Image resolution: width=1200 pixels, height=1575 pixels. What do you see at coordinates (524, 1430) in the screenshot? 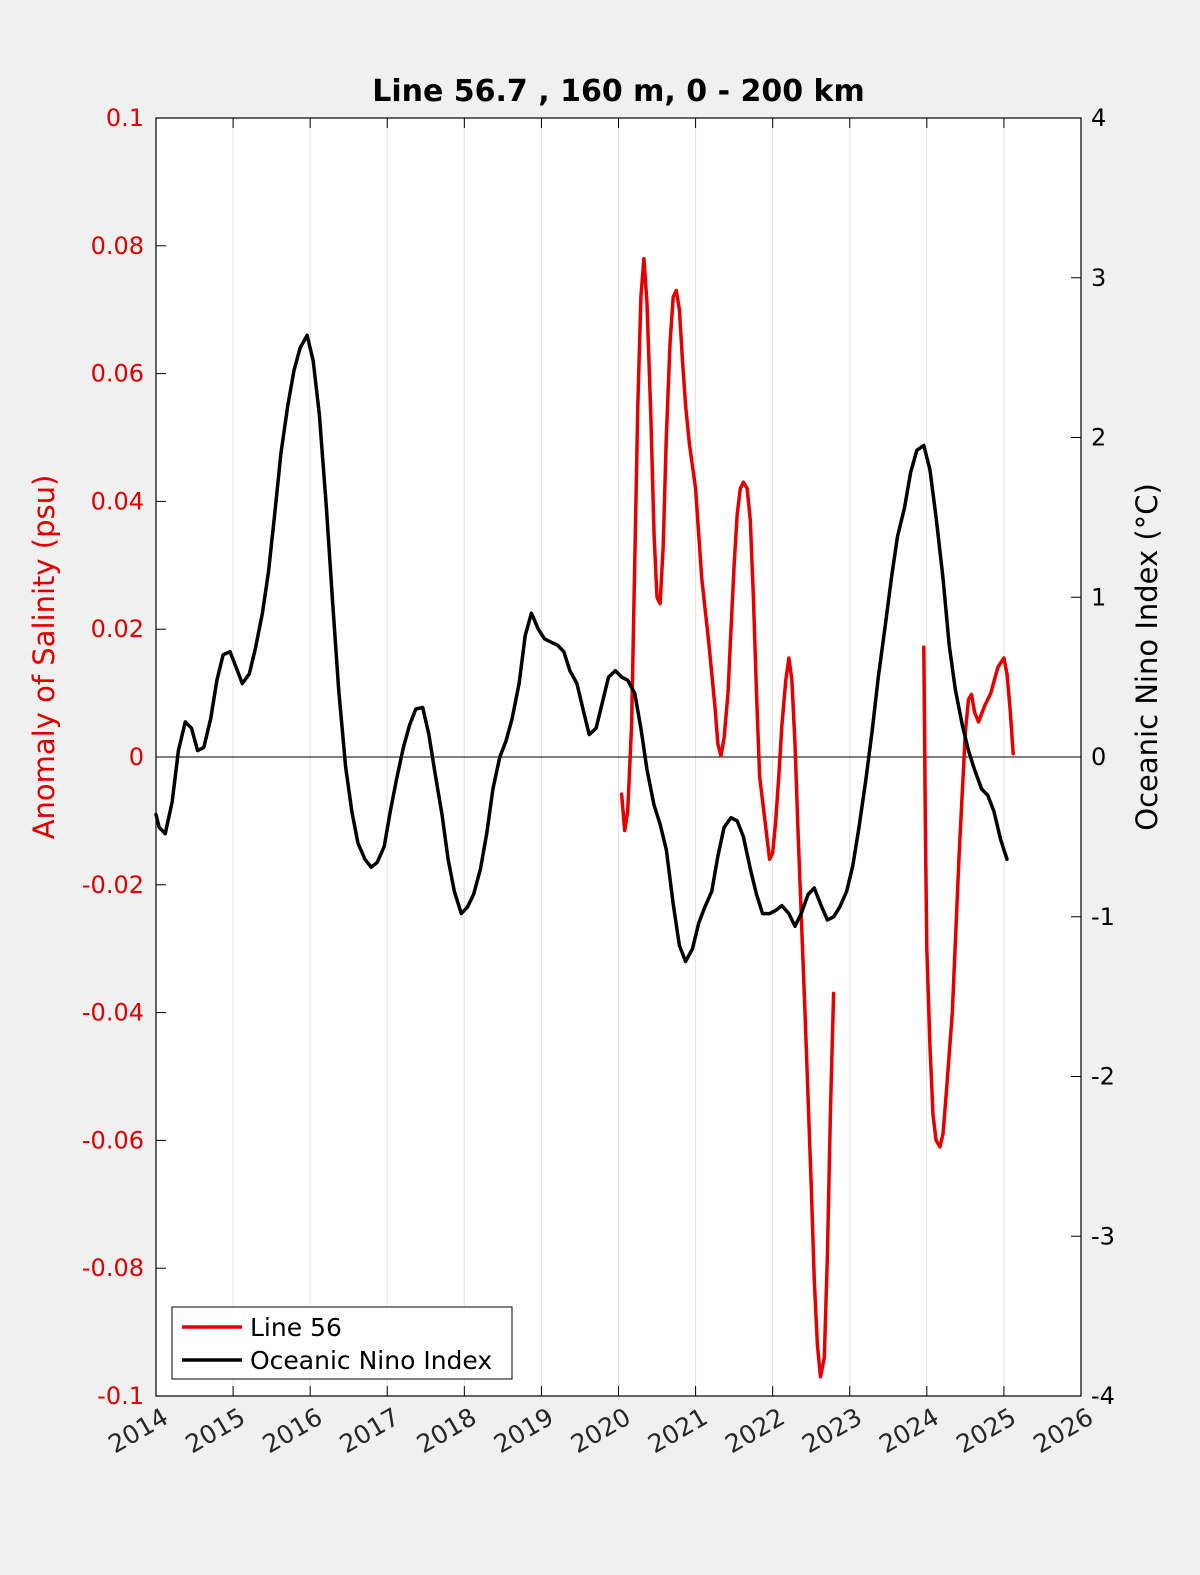
I see `x-tick-label: 2019` at bounding box center [524, 1430].